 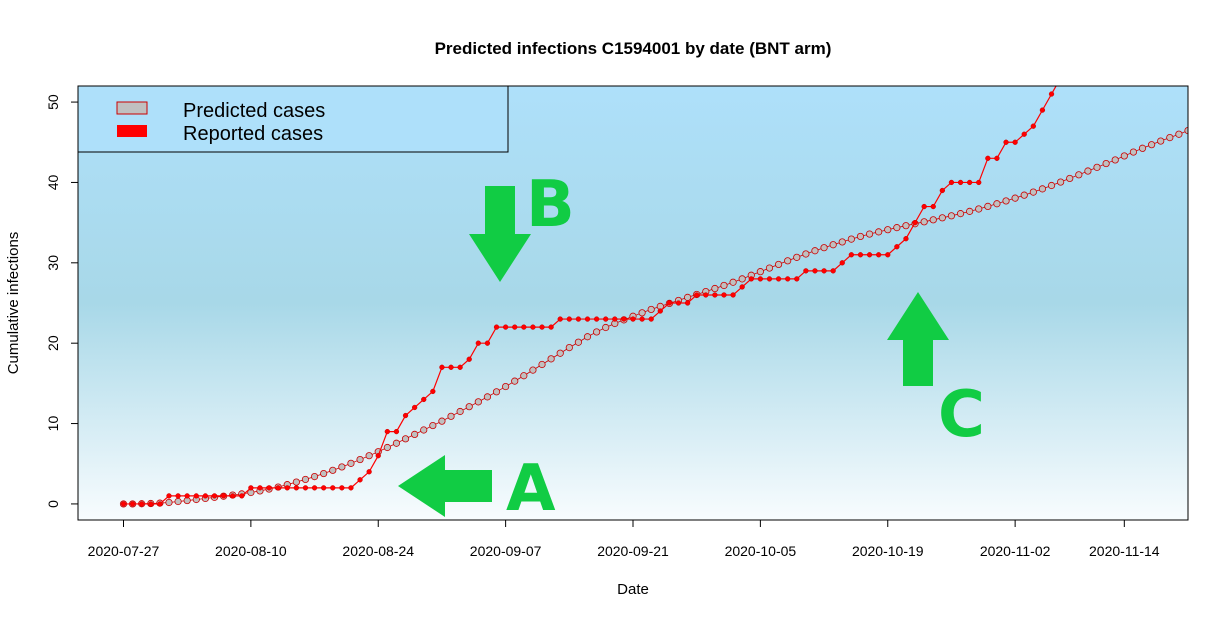 I want to click on y-tick-label: 50, so click(x=53, y=102).